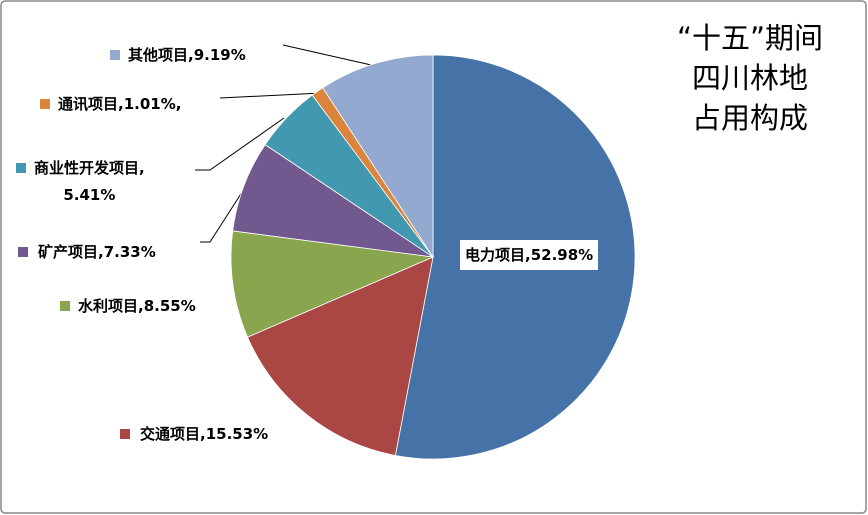 Image resolution: width=868 pixels, height=515 pixels. Describe the element at coordinates (120, 104) in the screenshot. I see `data-label: 通讯项目,1.01%,` at that location.